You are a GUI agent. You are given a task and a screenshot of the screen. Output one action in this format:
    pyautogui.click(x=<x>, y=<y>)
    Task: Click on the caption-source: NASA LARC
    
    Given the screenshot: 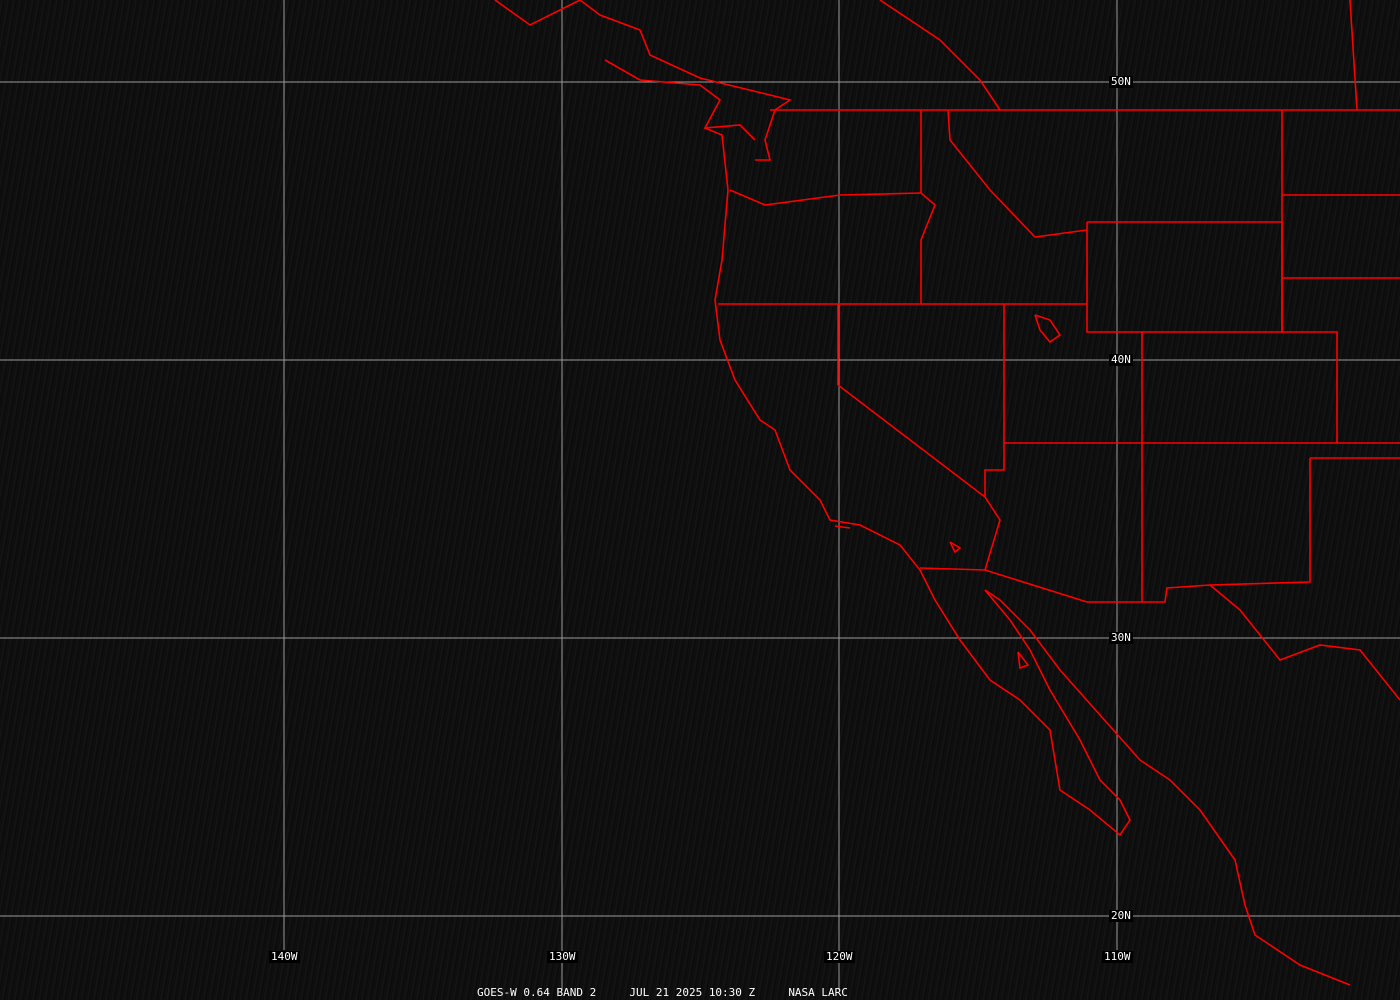 What is the action you would take?
    pyautogui.click(x=818, y=992)
    